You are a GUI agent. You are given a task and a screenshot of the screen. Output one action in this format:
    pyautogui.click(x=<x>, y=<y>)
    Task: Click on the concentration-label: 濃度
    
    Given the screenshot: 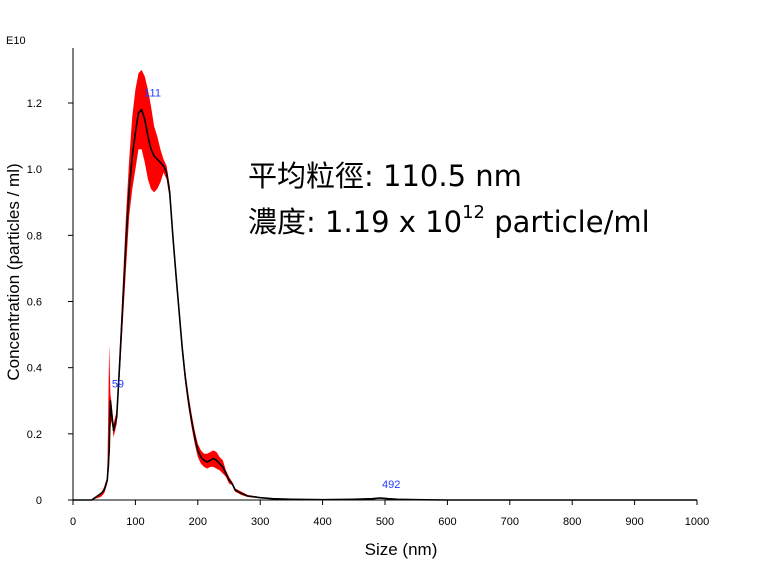 What is the action you would take?
    pyautogui.click(x=277, y=222)
    